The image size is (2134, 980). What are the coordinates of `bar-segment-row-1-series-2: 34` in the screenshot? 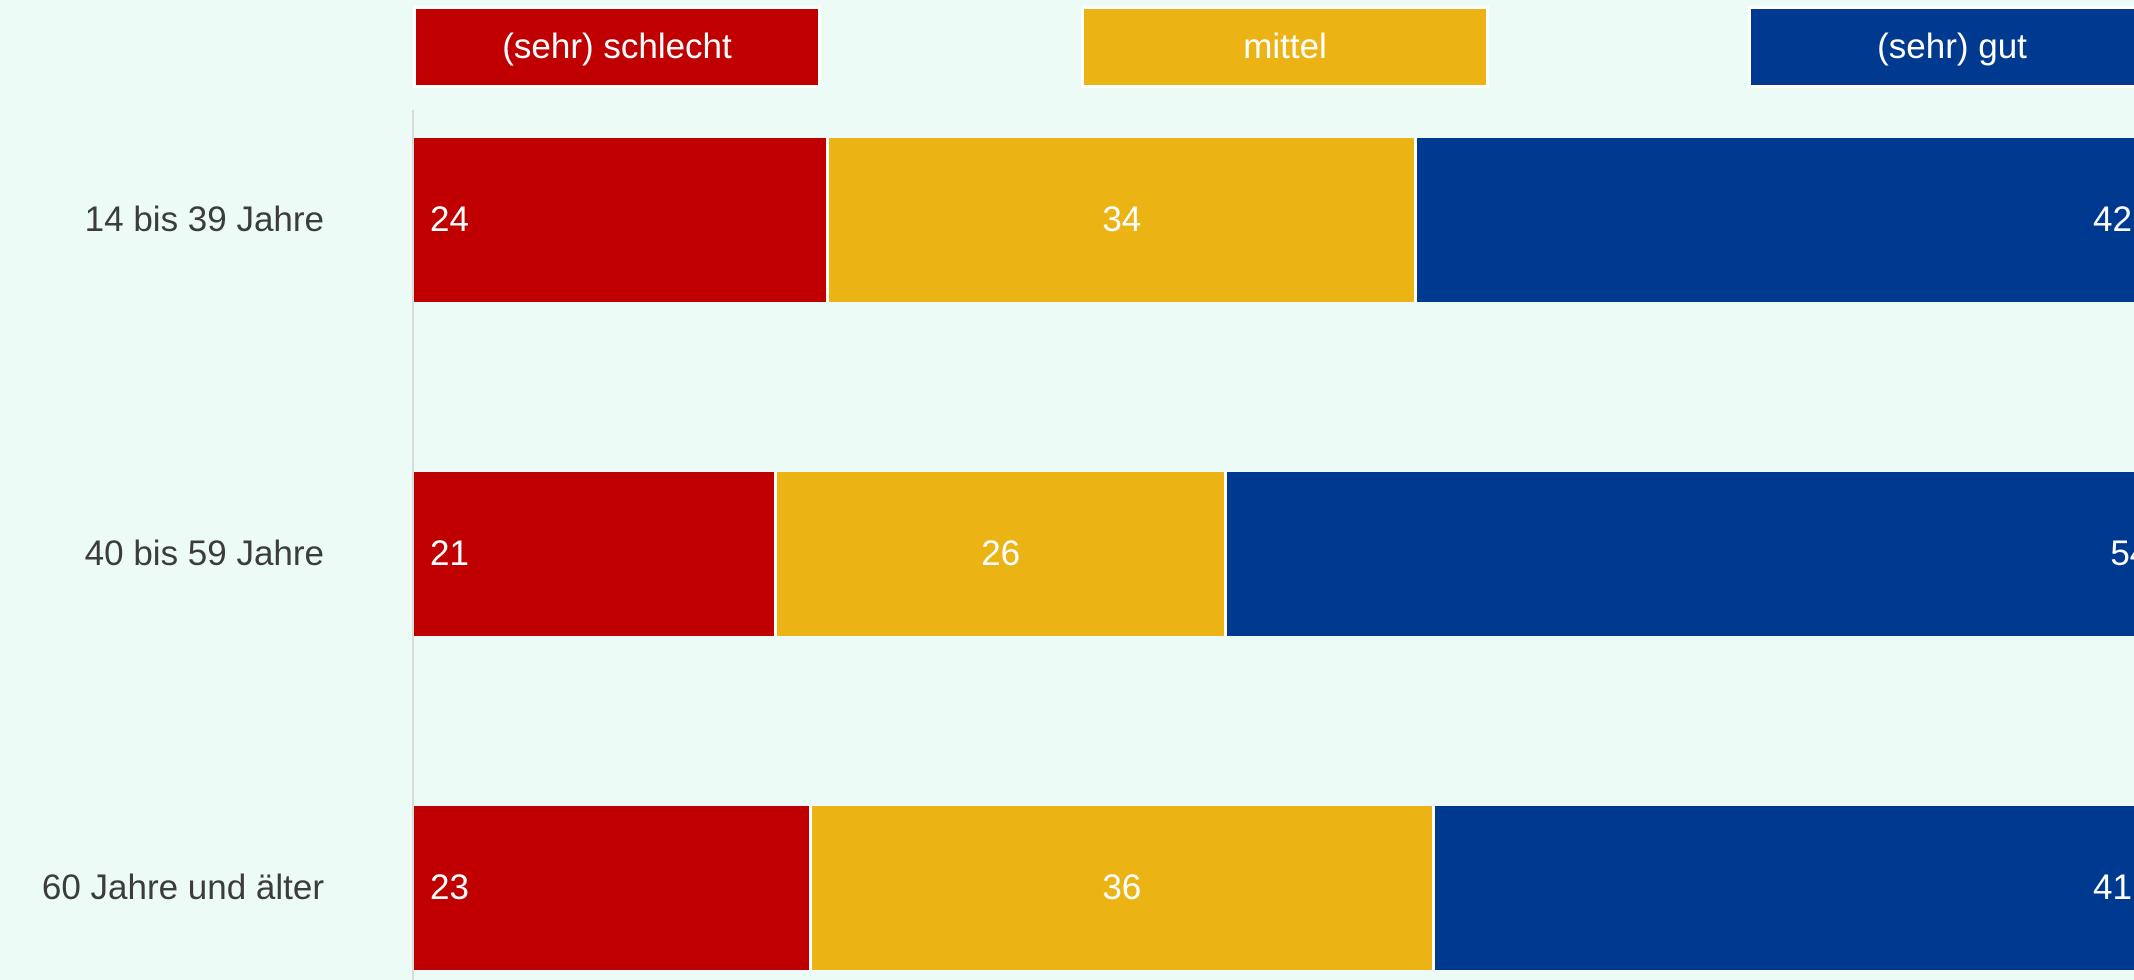 It's located at (1123, 220).